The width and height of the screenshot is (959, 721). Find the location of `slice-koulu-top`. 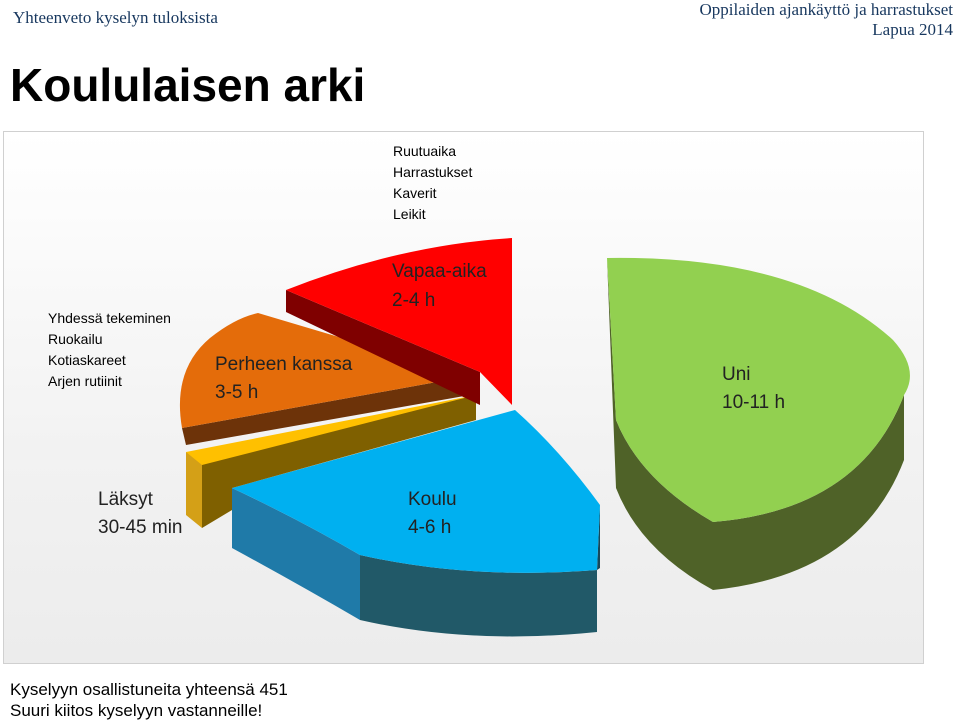

slice-koulu-top is located at coordinates (416, 491).